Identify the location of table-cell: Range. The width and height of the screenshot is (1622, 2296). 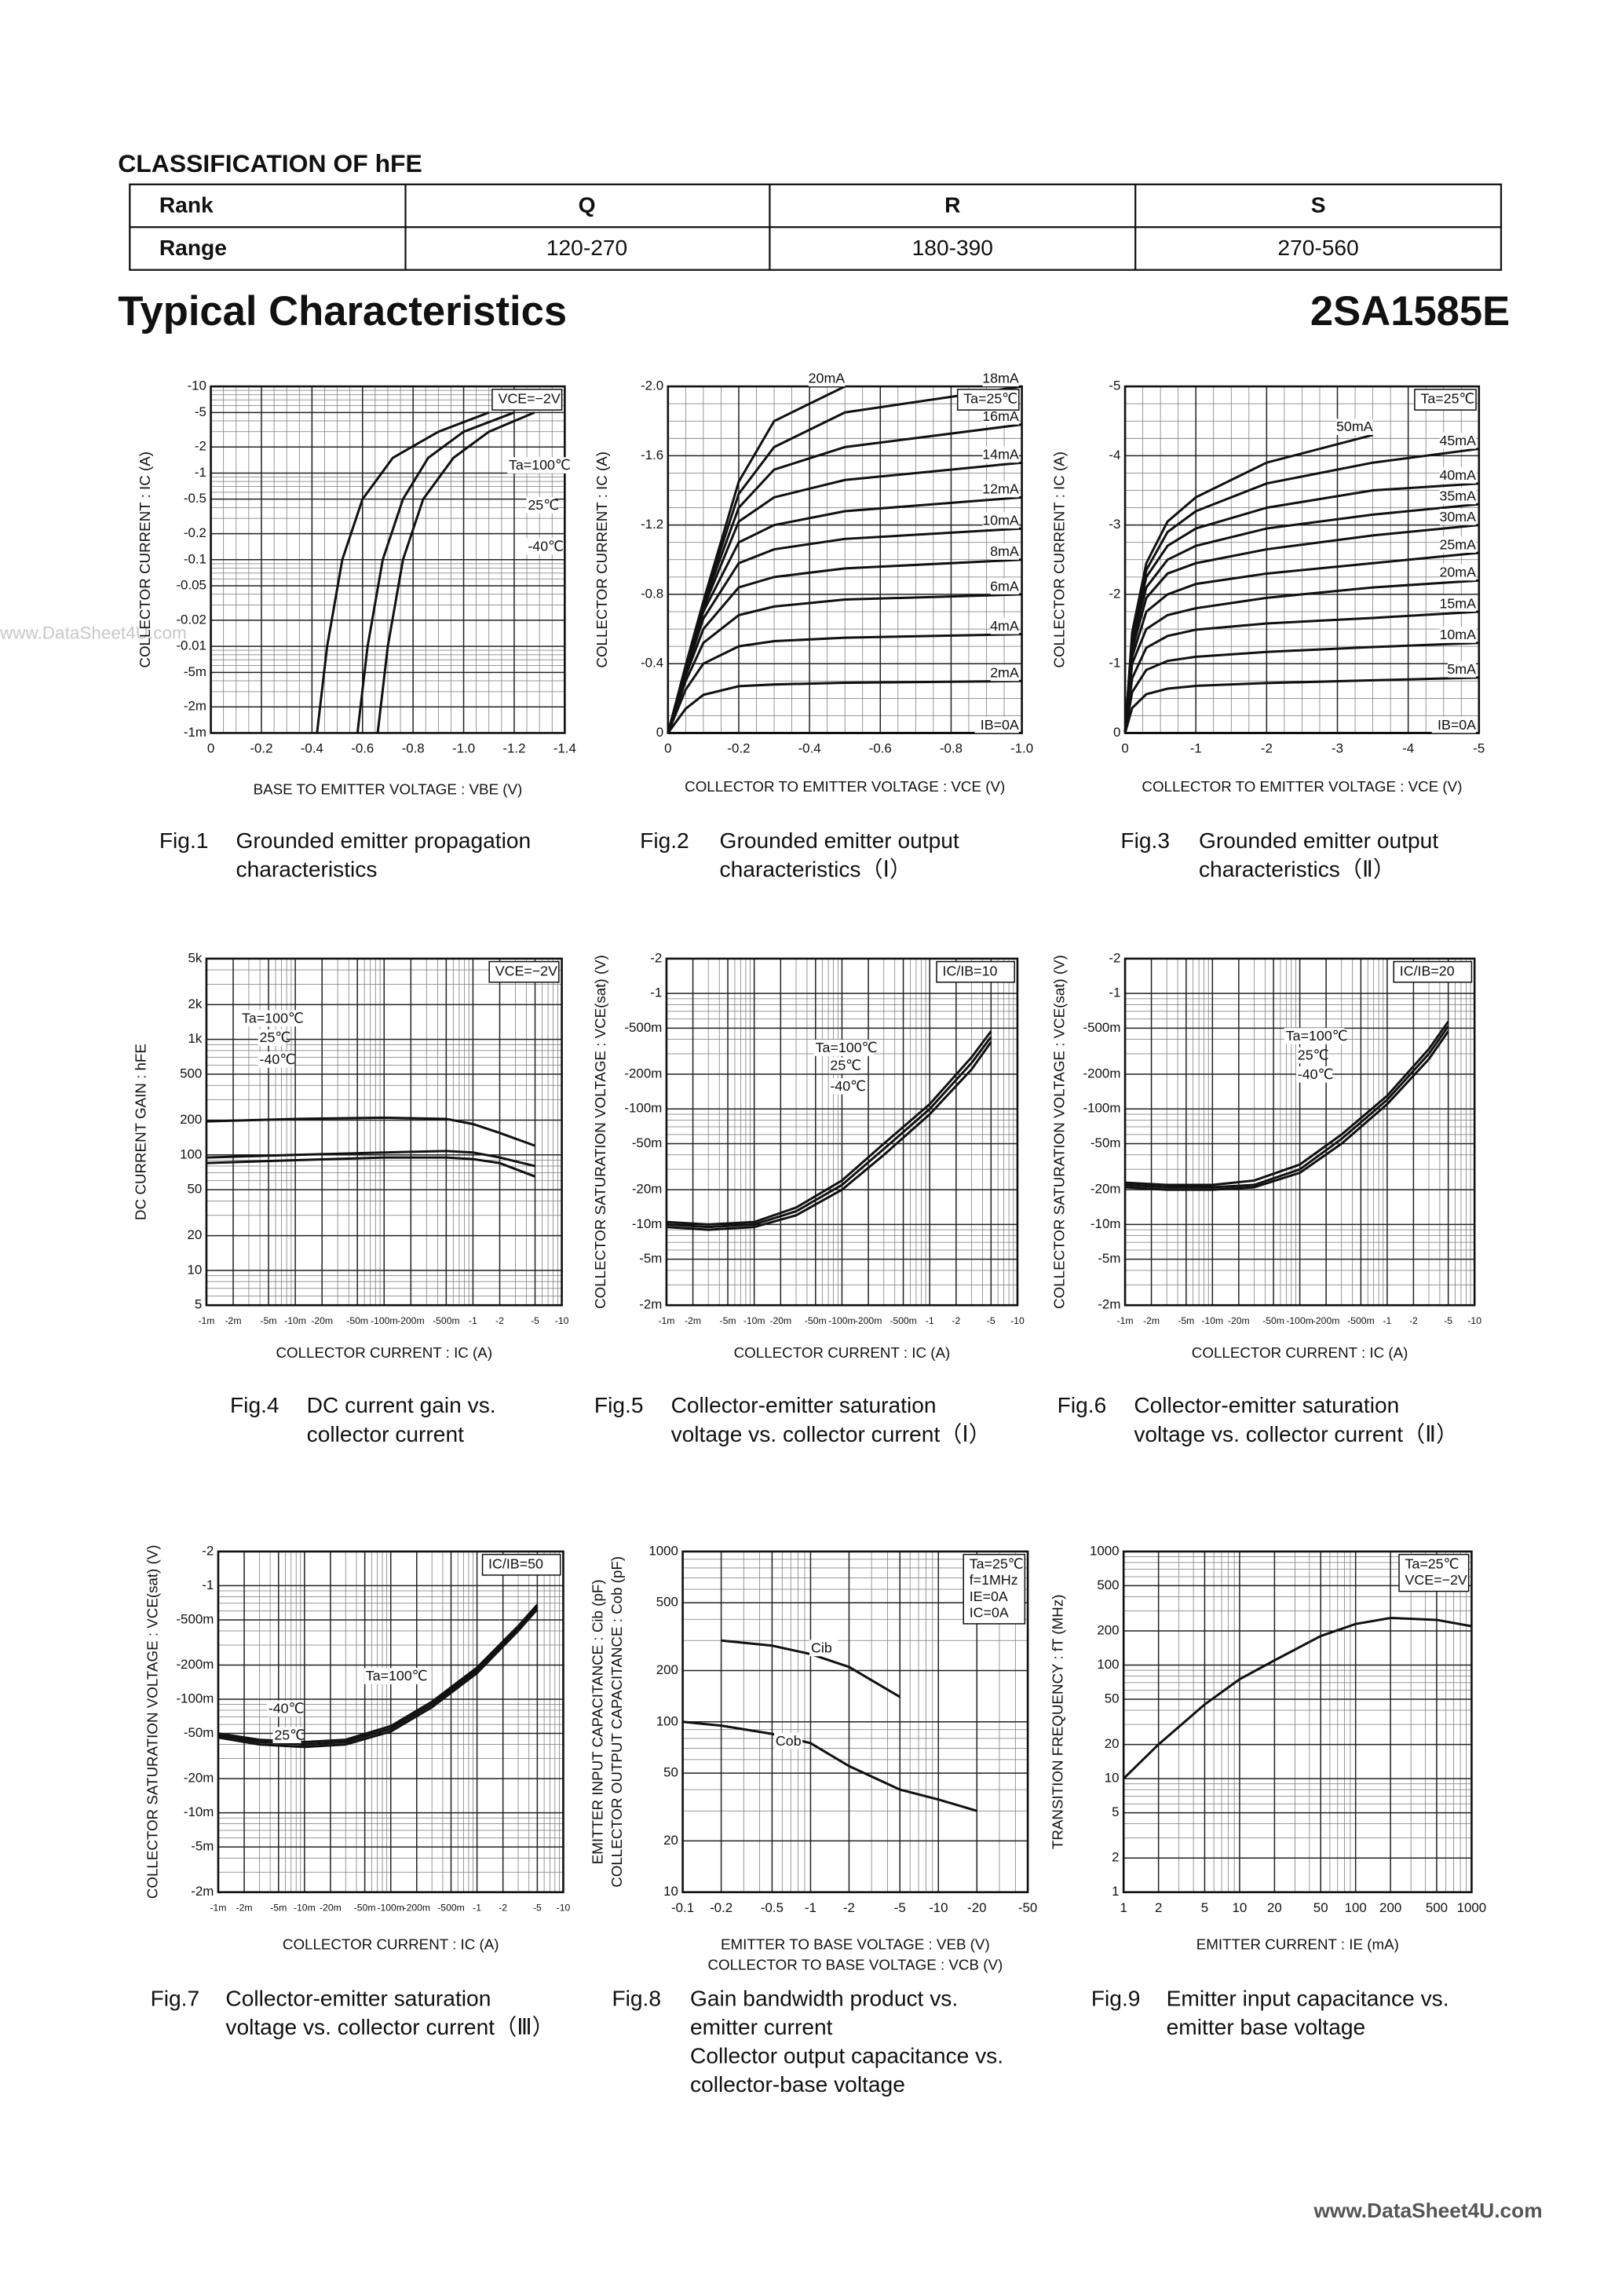
(193, 248).